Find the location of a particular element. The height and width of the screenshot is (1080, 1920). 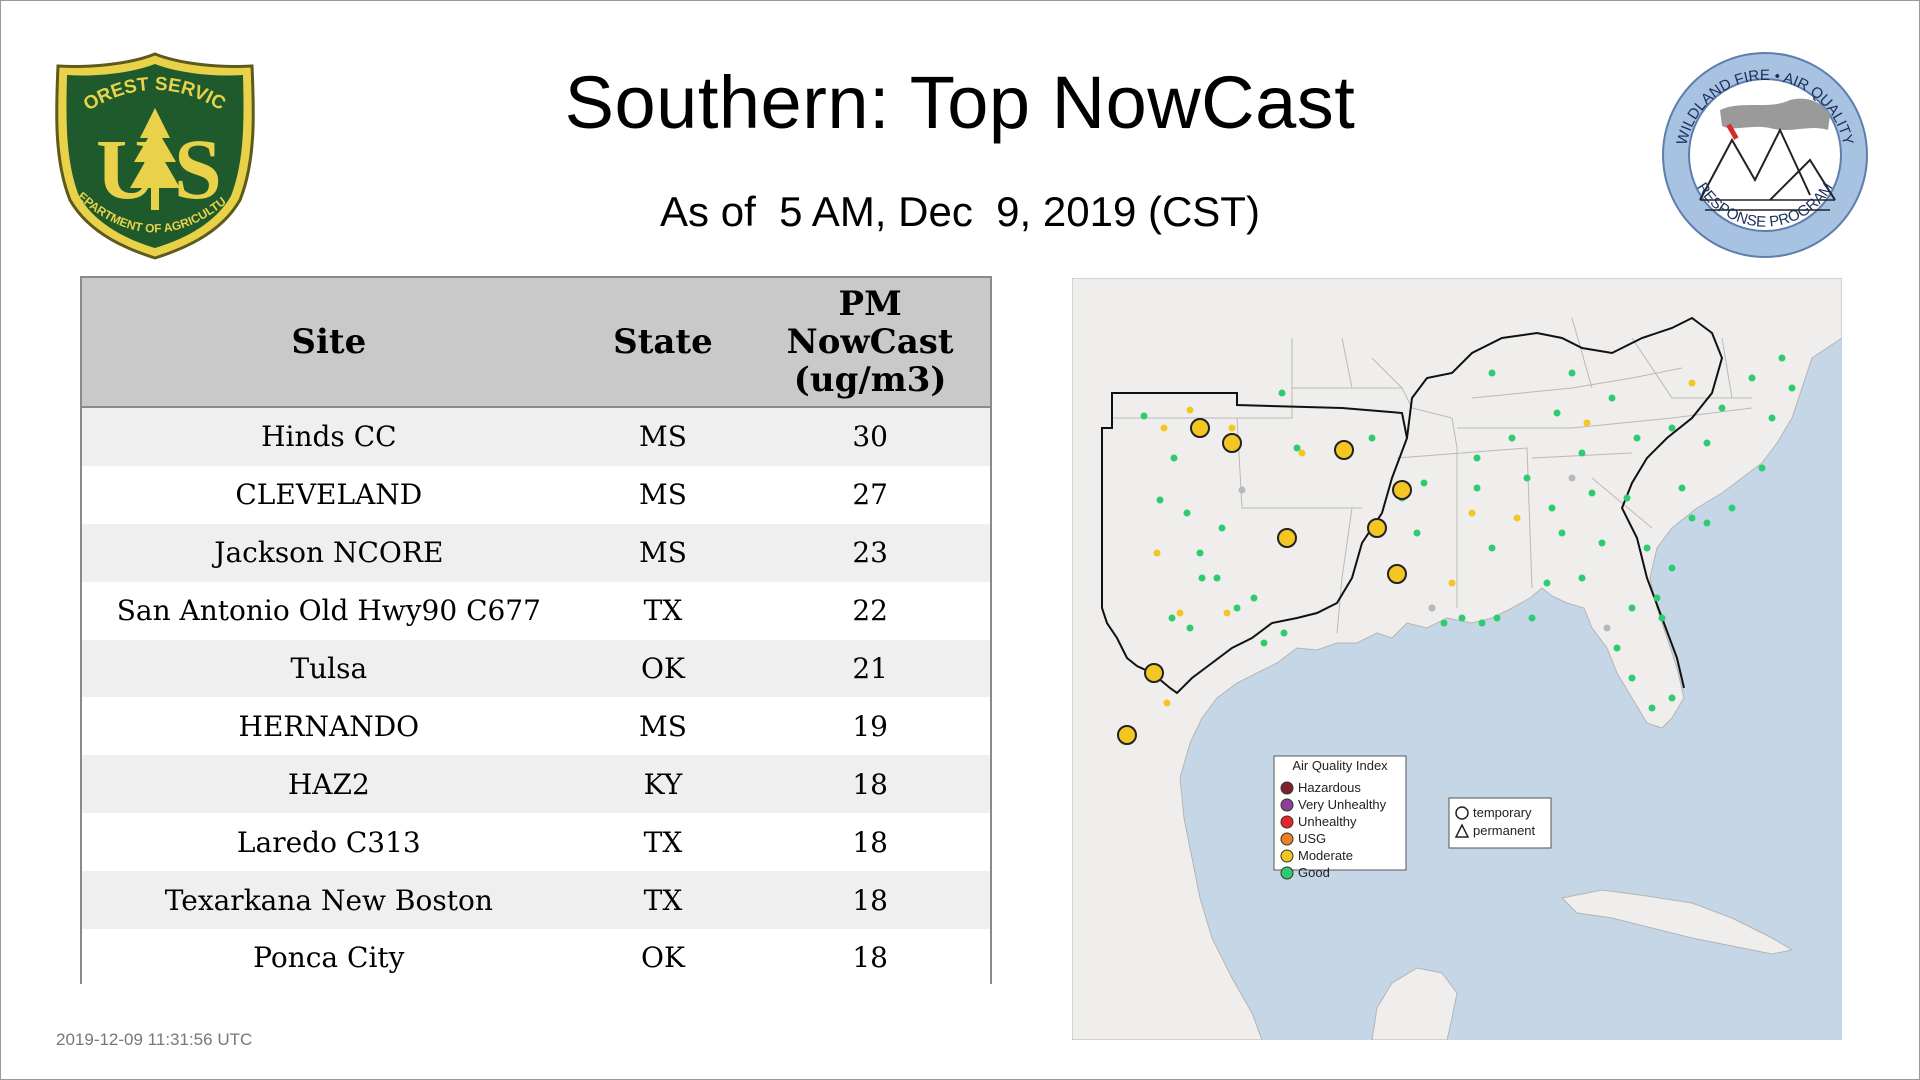

table-row: San Antonio Old Hwy90 C677 TX 22 is located at coordinates (536, 610).